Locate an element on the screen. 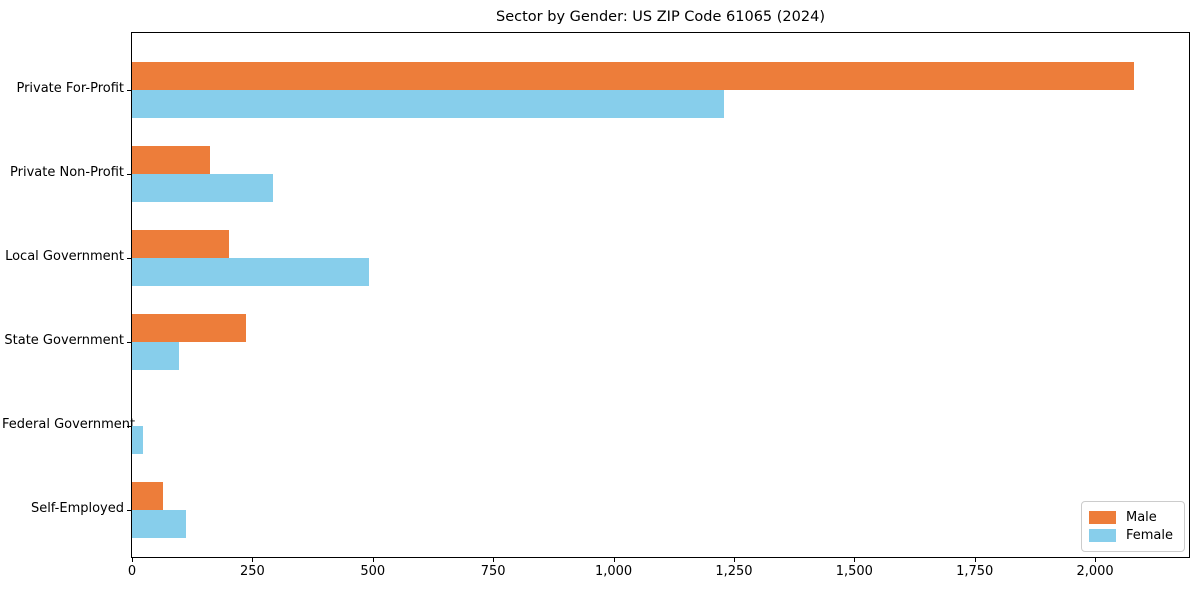  legend-item-female: Female is located at coordinates (1130, 535).